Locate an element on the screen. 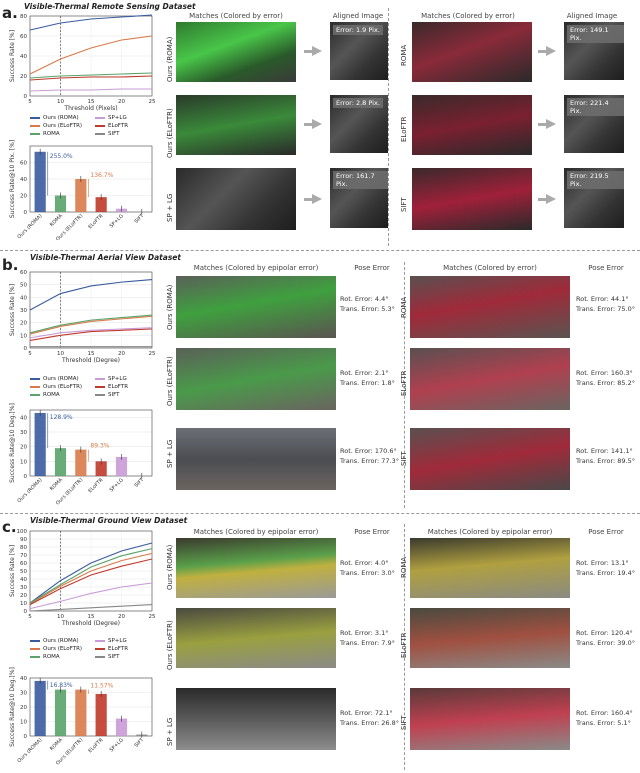  aligned-image: Error: 149.1 Pix. is located at coordinates (594, 51).